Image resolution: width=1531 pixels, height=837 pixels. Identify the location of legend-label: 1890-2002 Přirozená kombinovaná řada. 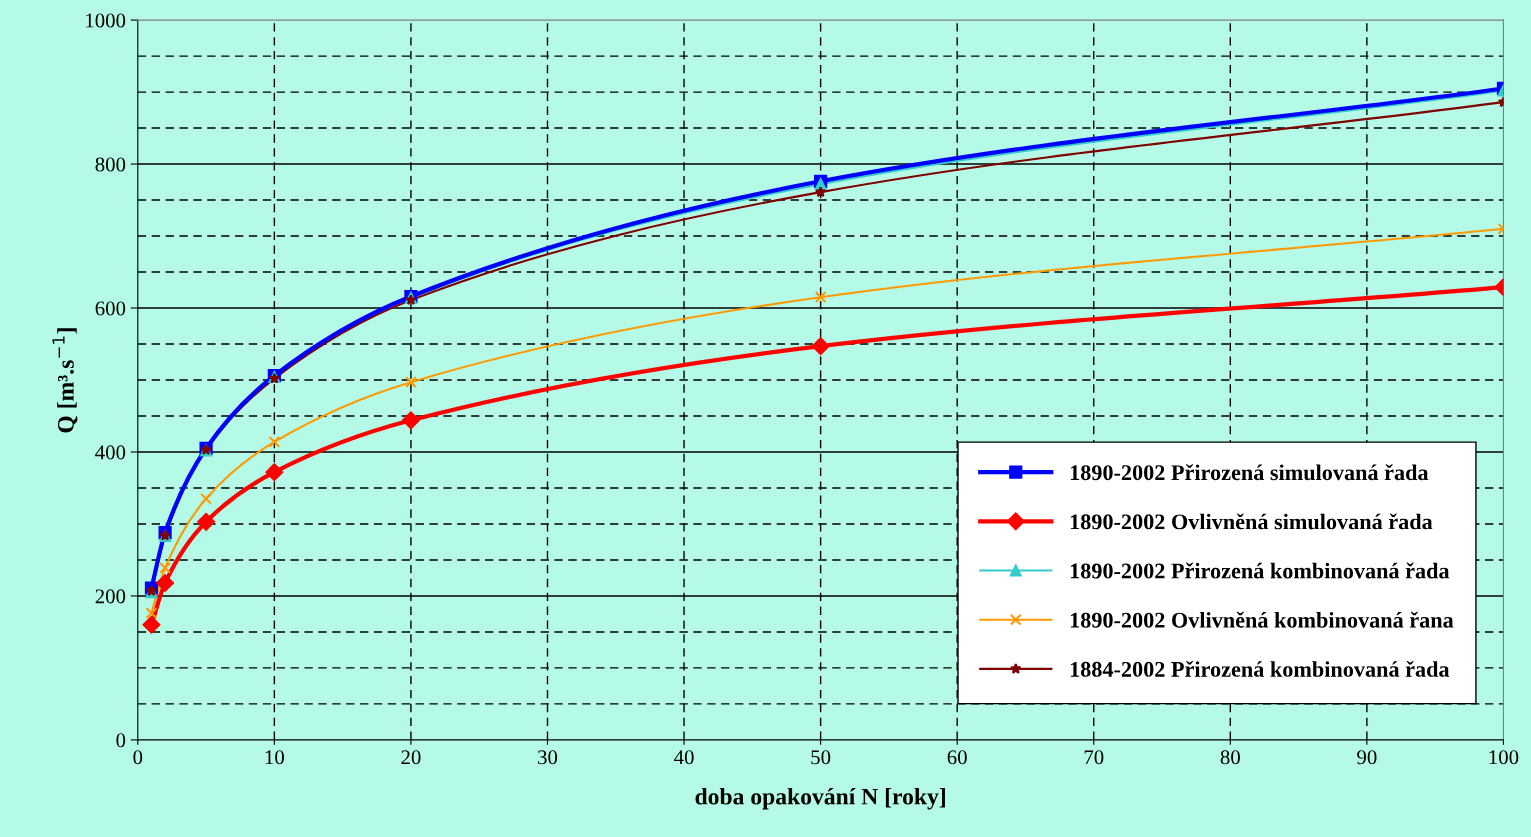
(1260, 570).